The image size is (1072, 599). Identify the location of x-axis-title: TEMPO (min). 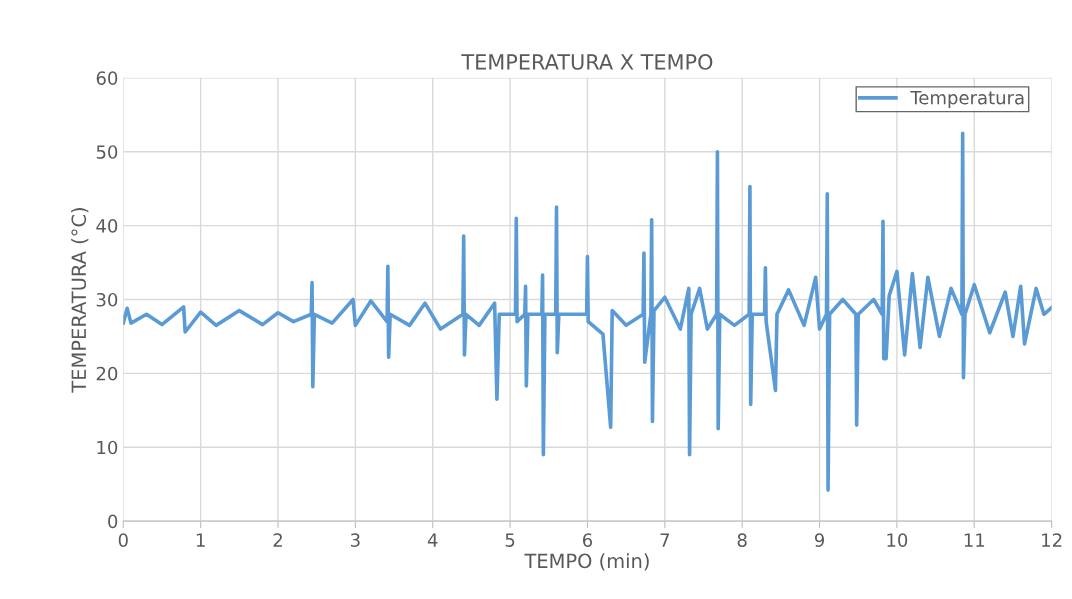
(586, 562).